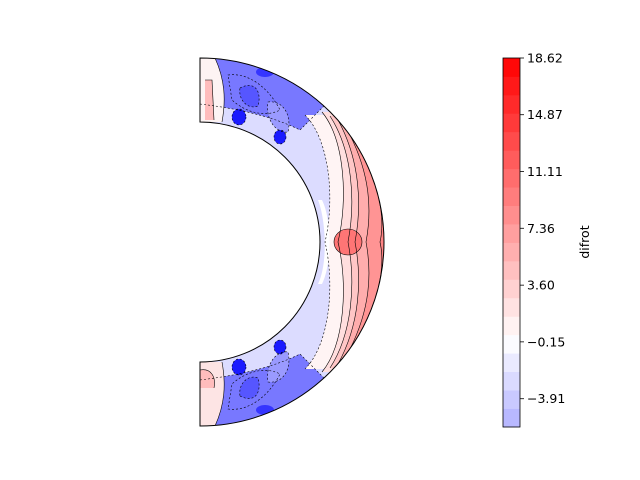  I want to click on colorbar-swatches, so click(511, 243).